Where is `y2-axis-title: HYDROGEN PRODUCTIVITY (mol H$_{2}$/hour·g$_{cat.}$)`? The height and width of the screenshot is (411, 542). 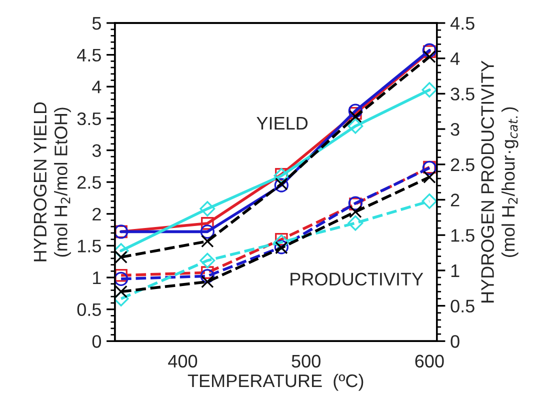 y2-axis-title: HYDROGEN PRODUCTIVITY (mol H$_{2}$/hour·g$_{cat.}$) is located at coordinates (499, 181).